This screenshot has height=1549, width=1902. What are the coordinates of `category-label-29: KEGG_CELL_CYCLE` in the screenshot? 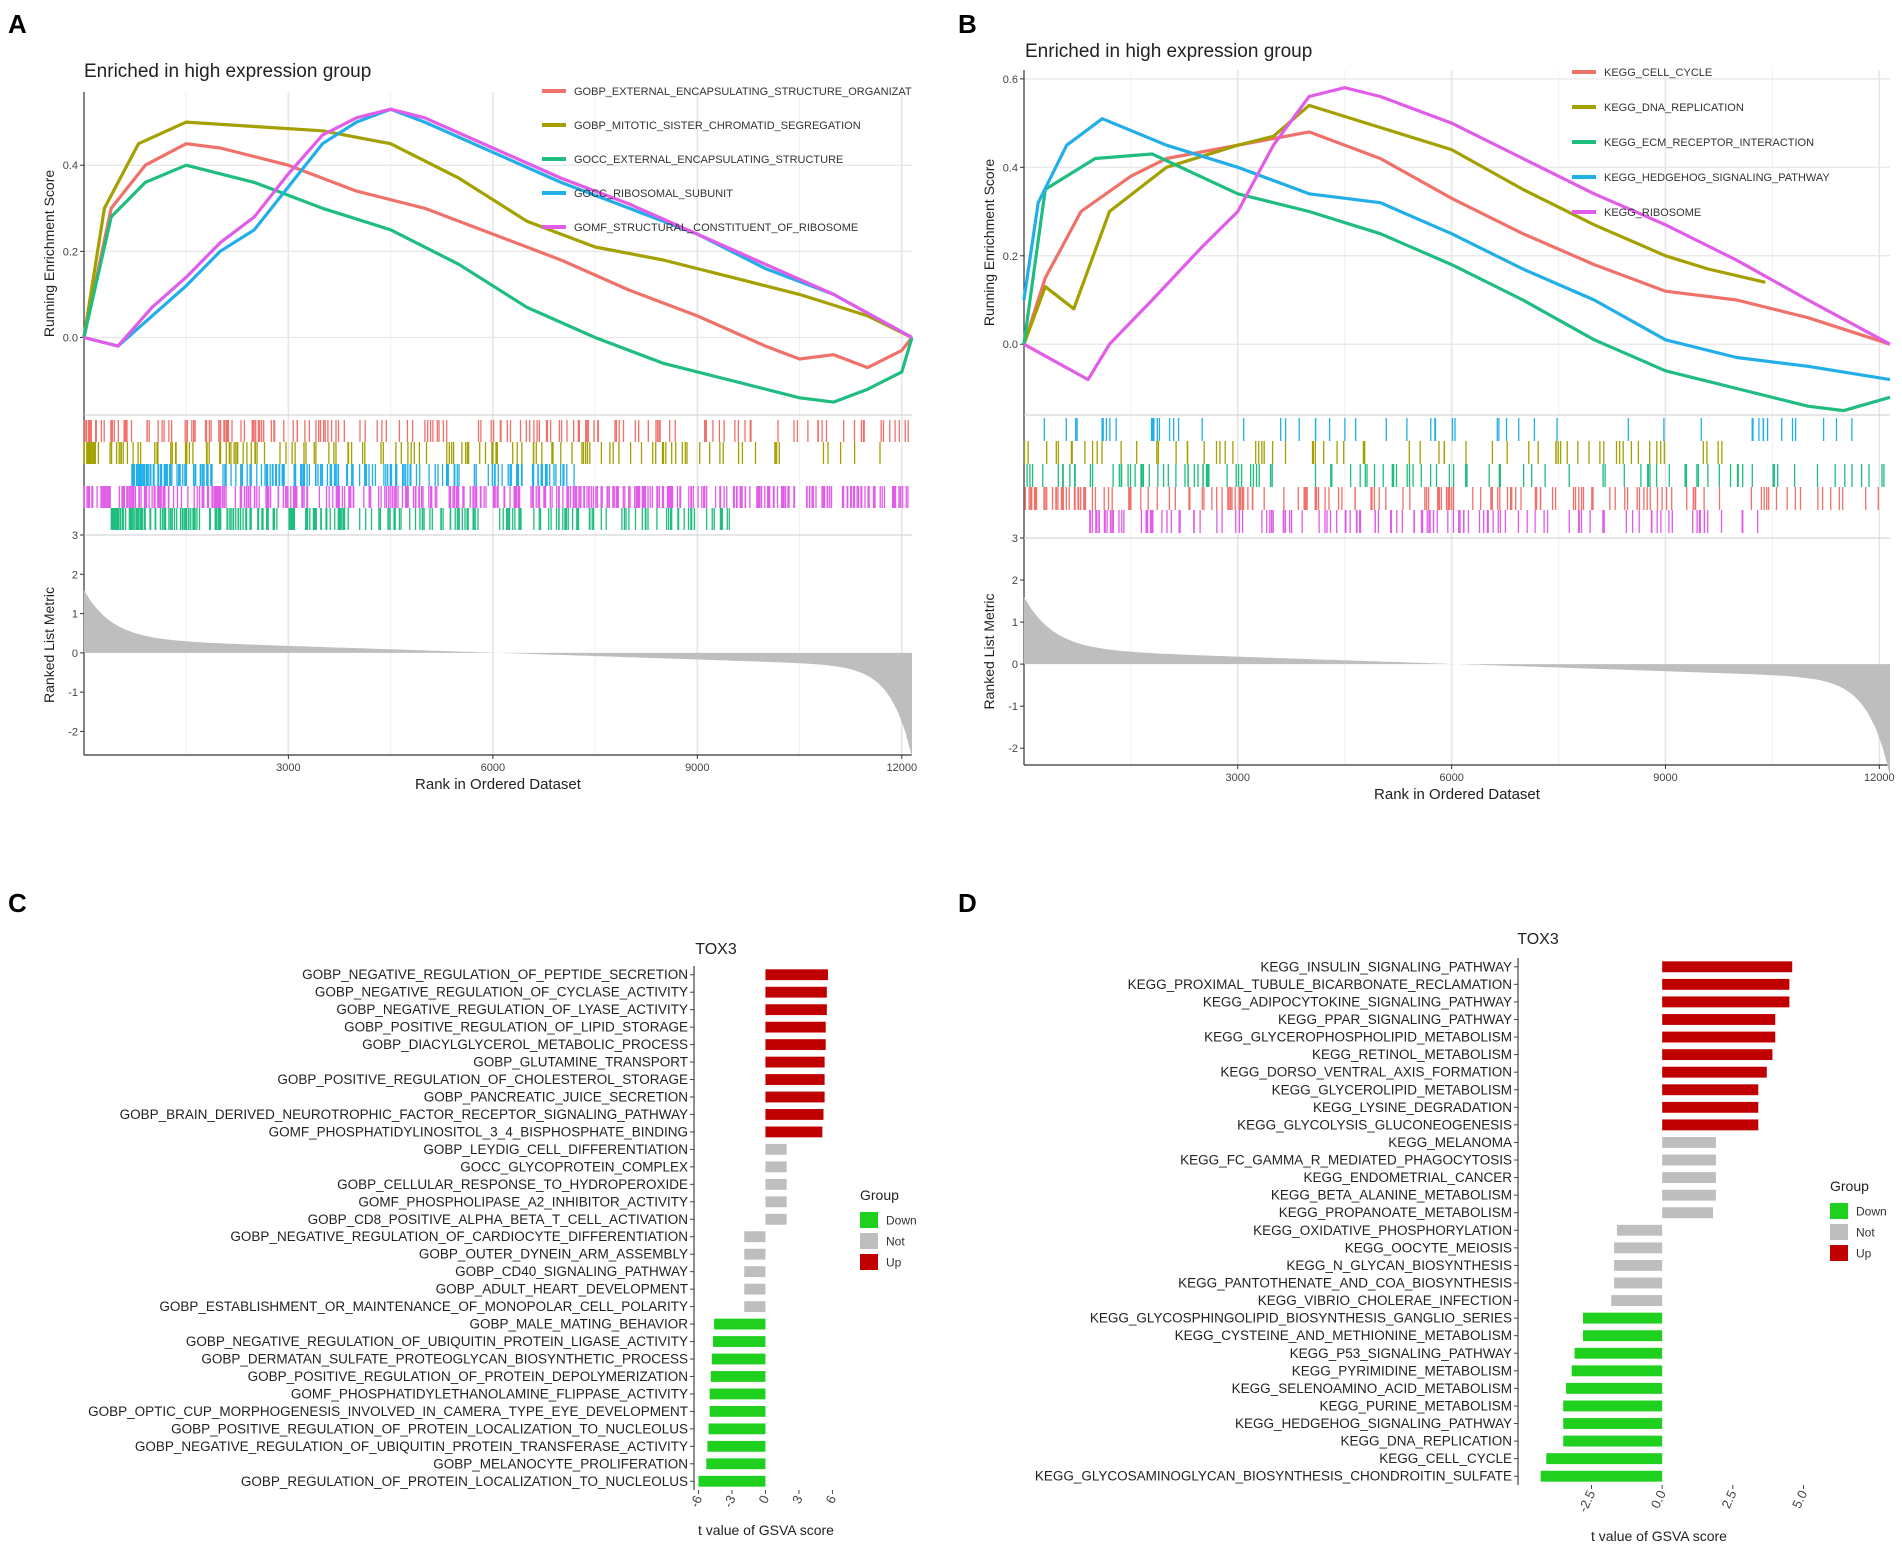 It's located at (1445, 1458).